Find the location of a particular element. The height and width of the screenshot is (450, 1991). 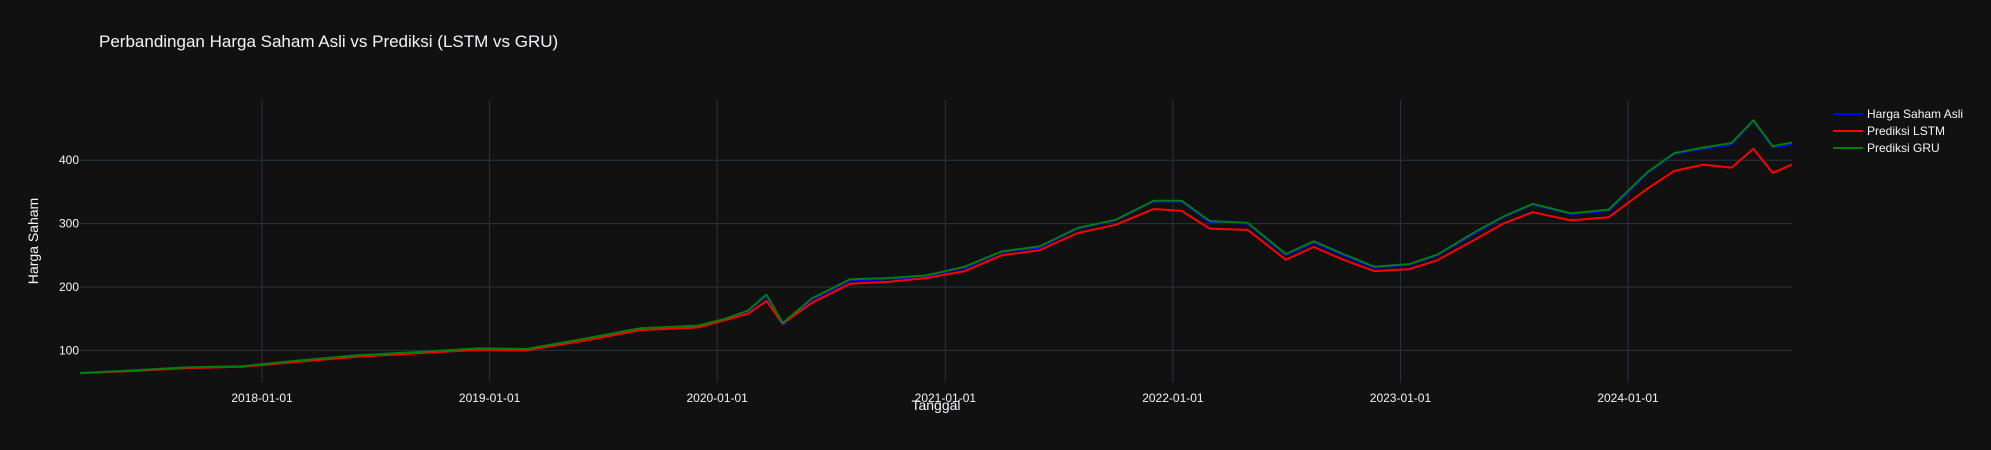

legend-label: Prediksi GRU is located at coordinates (1903, 148).